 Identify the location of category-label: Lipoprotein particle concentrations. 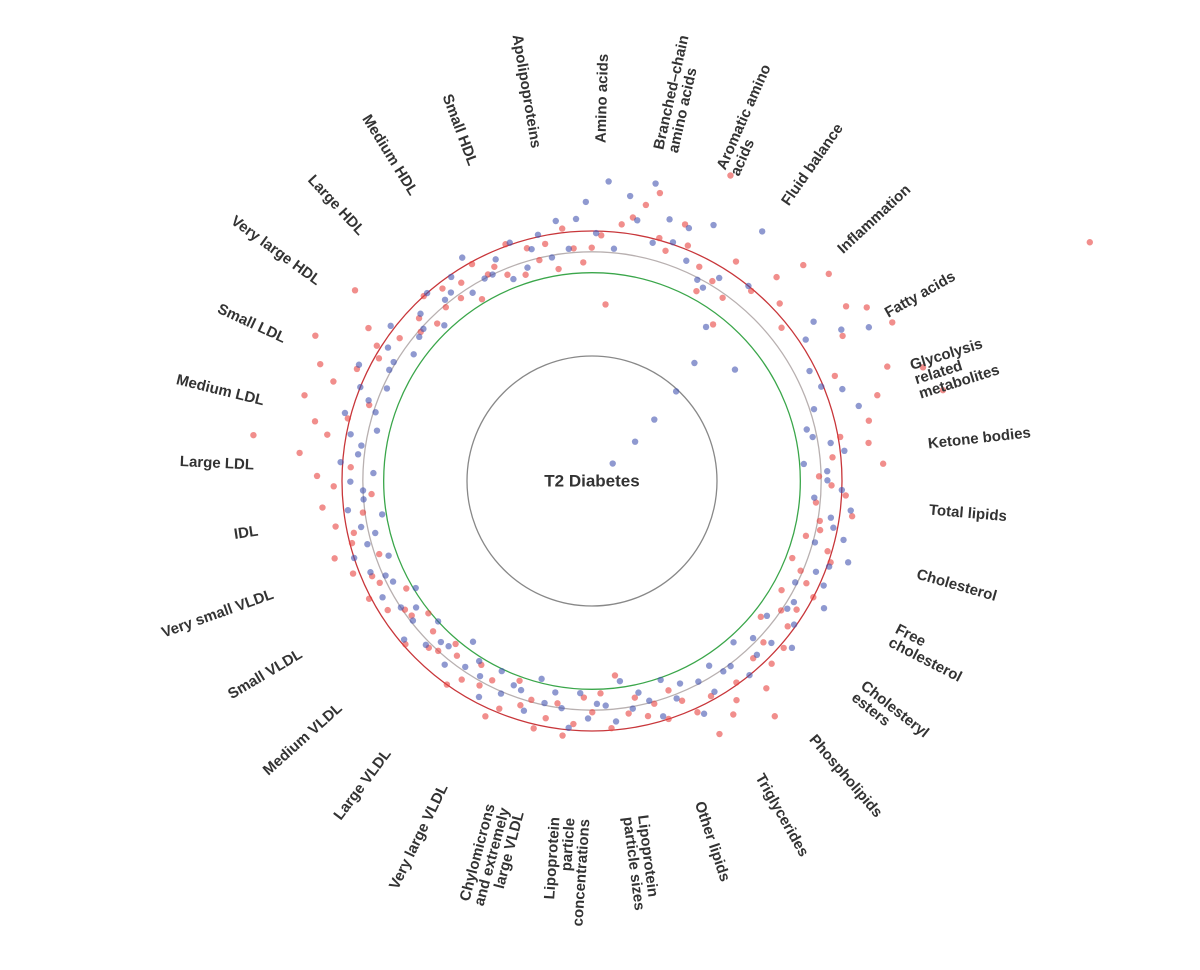
(567, 872).